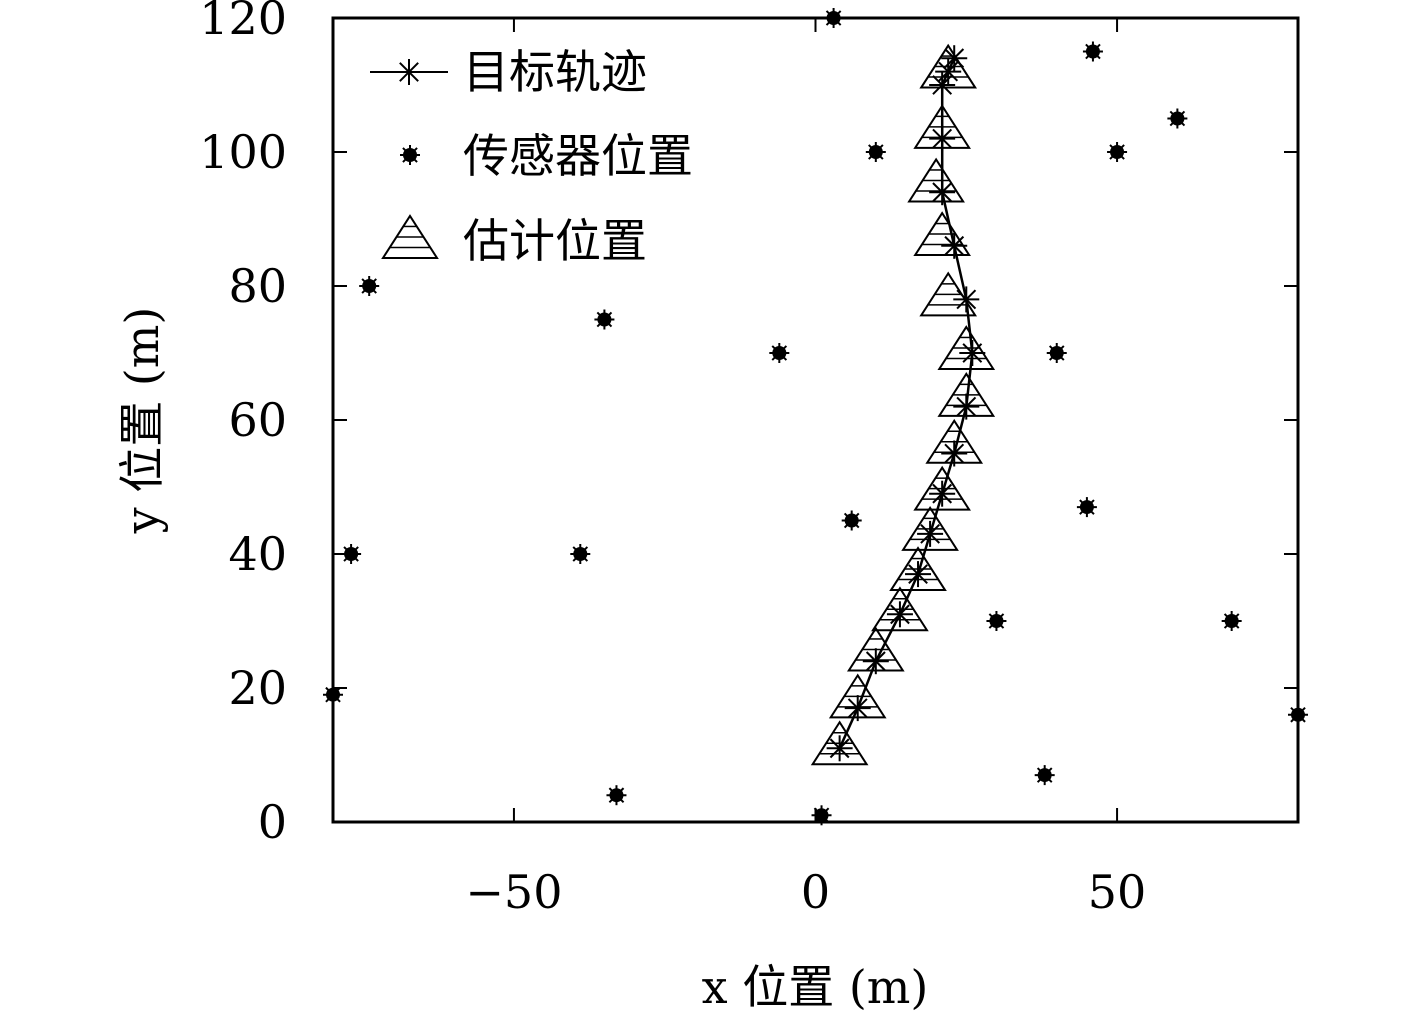 The height and width of the screenshot is (1025, 1417). I want to click on y-tick-label: 40, so click(257, 554).